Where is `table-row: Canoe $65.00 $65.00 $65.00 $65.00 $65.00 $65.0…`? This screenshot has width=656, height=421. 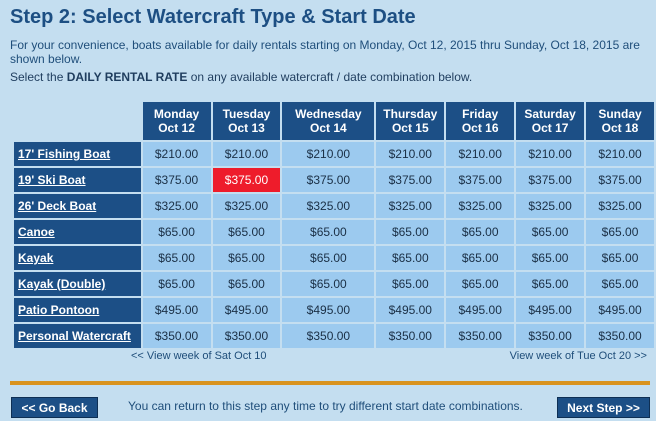 table-row: Canoe $65.00 $65.00 $65.00 $65.00 $65.00 $65.0… is located at coordinates (334, 232).